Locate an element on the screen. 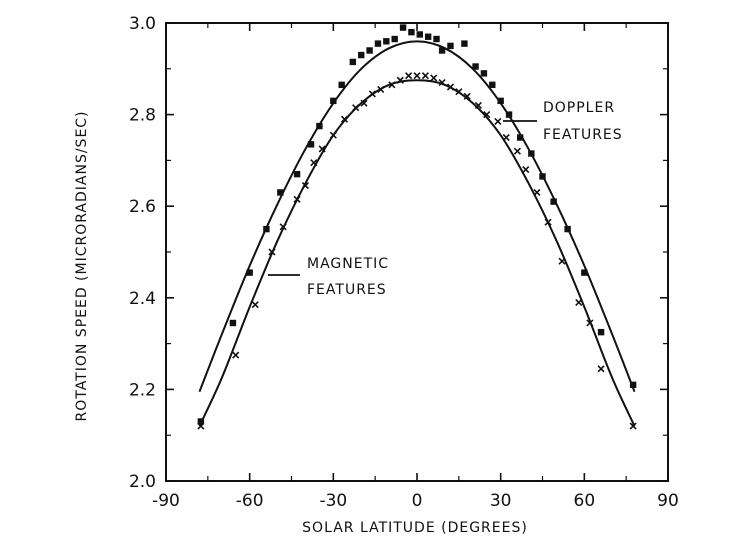 The width and height of the screenshot is (736, 548). x-axis-label: SOLAR LATITUDE (DEGREES) is located at coordinates (415, 528).